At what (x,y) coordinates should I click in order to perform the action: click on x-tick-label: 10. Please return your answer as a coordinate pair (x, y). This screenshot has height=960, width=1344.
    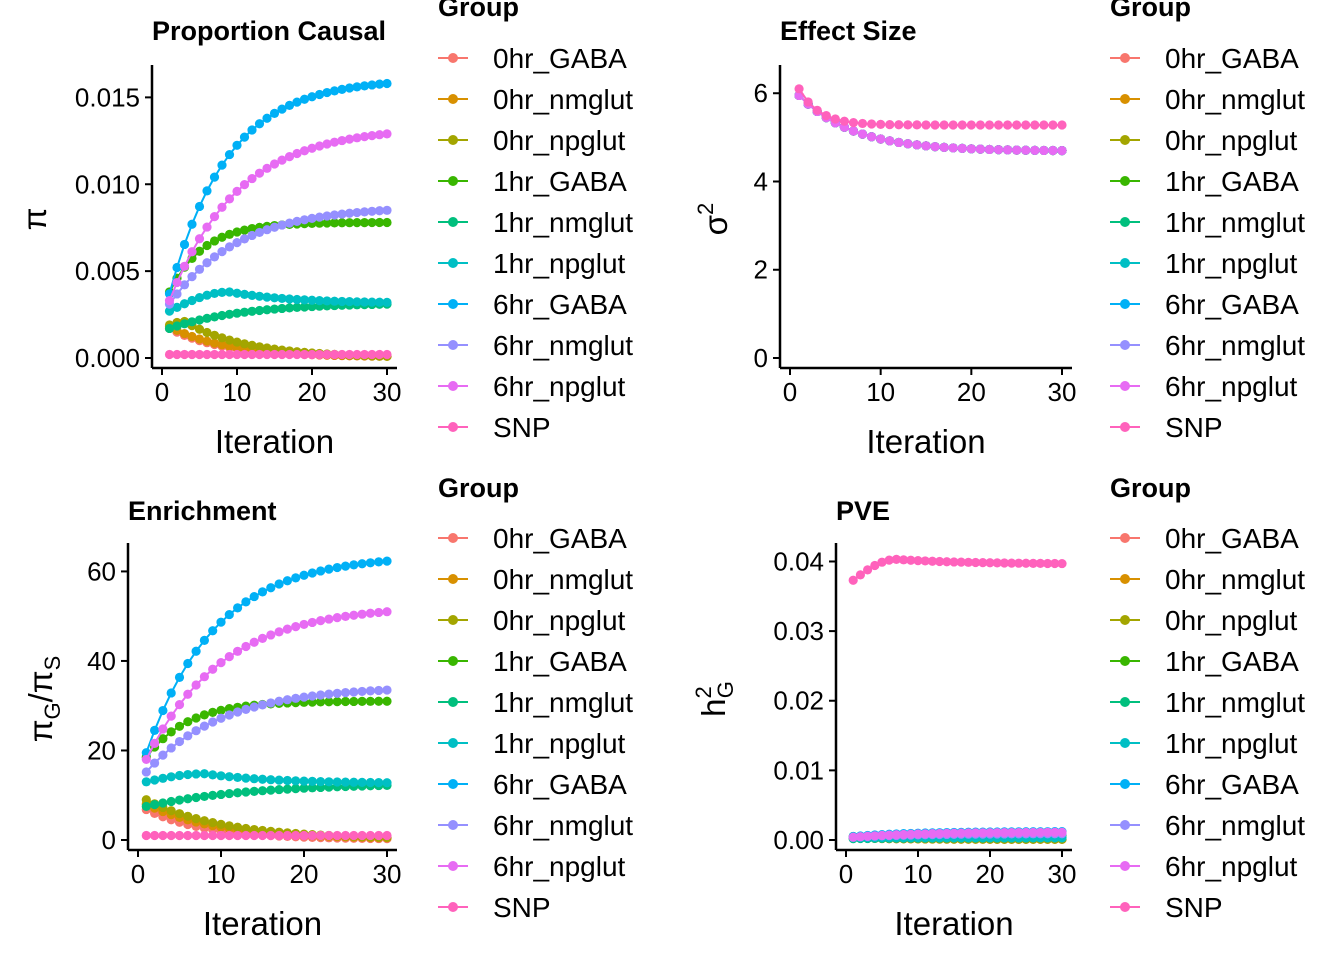
    Looking at the image, I should click on (918, 874).